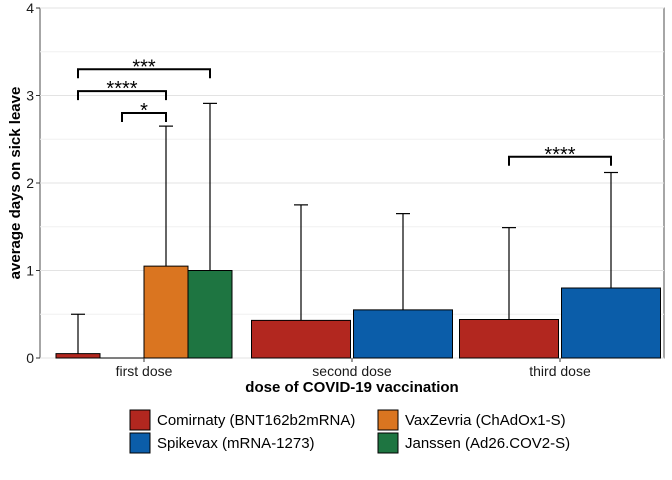 Image resolution: width=672 pixels, height=480 pixels. I want to click on y-tick-label: 3, so click(30, 96).